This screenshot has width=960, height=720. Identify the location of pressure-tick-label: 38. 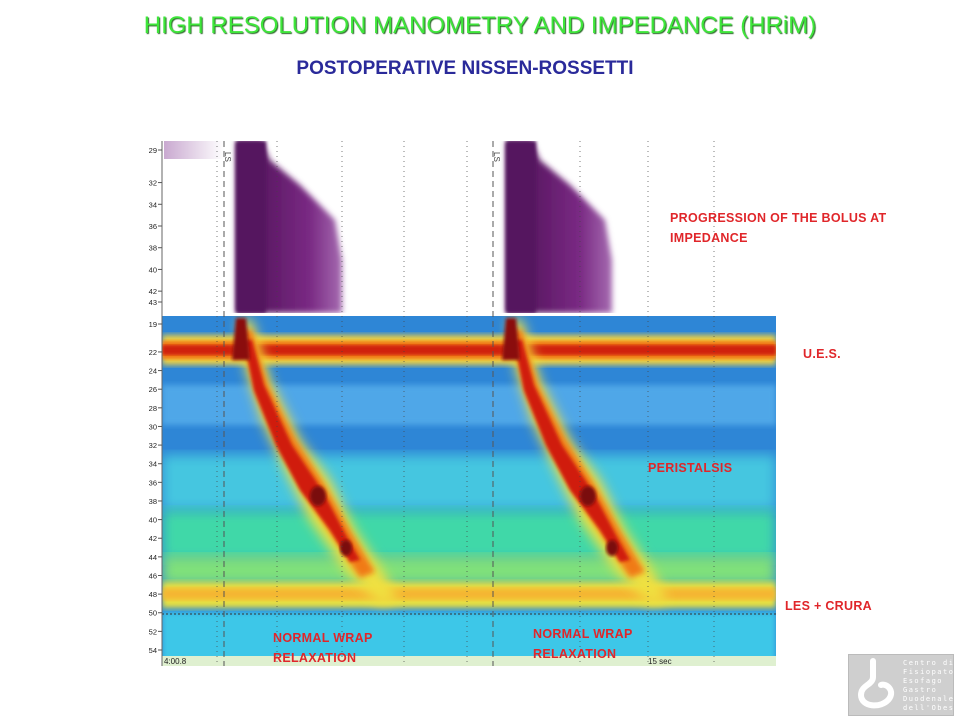
(153, 501).